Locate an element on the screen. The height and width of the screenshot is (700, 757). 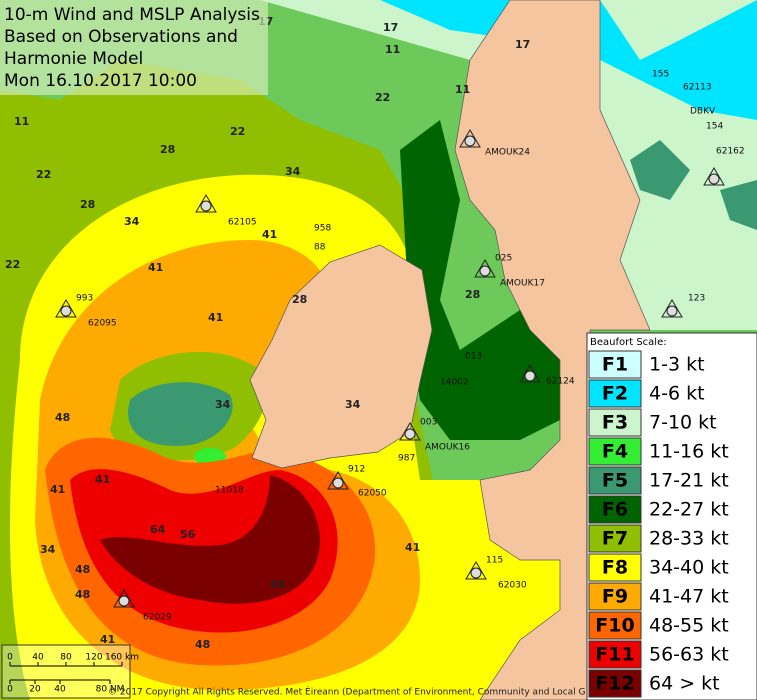
legend-force: F12 is located at coordinates (614, 684).